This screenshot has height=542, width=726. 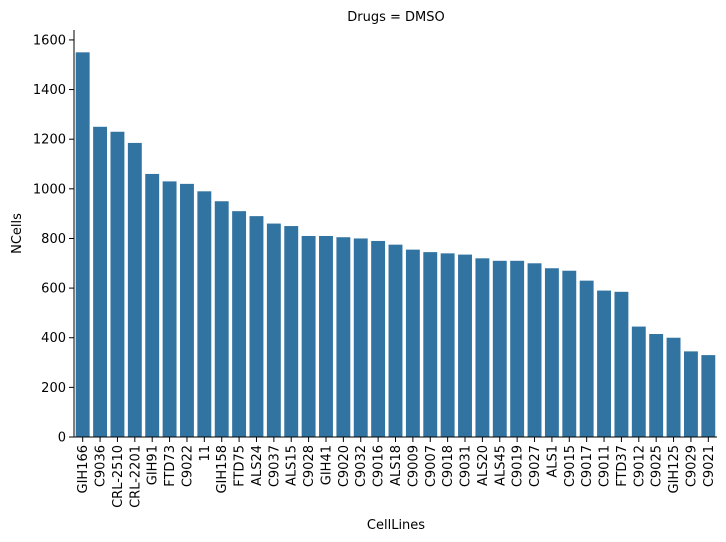 What do you see at coordinates (447, 345) in the screenshot?
I see `bar-C9018` at bounding box center [447, 345].